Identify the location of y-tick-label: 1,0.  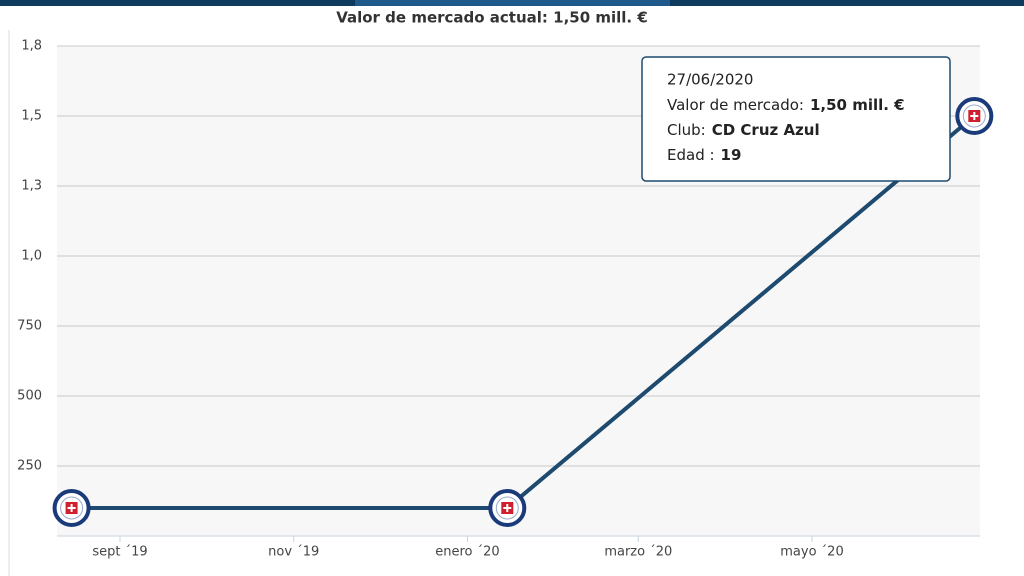
(31, 256).